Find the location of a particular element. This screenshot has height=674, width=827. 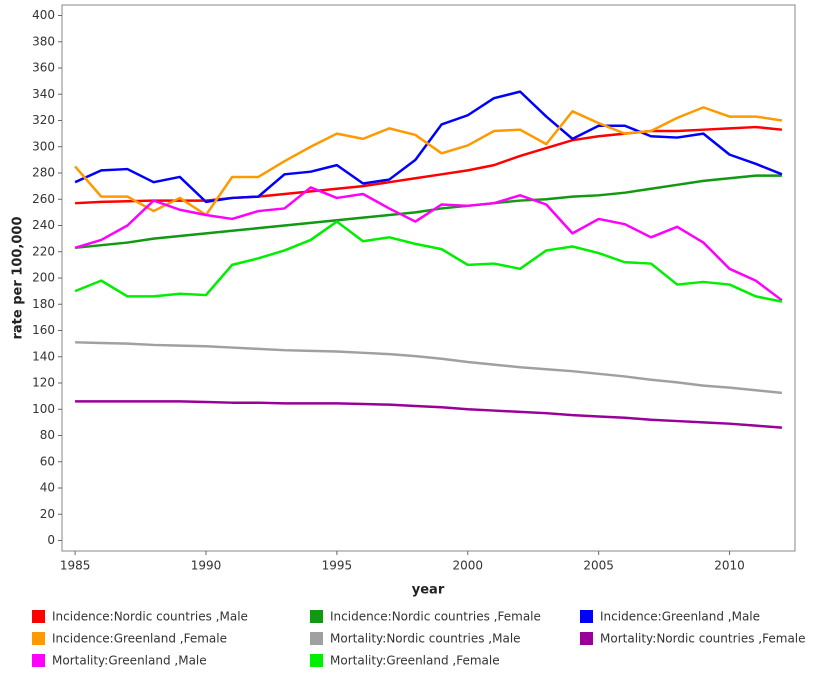

y-tick-label: 140 is located at coordinates (43, 356).